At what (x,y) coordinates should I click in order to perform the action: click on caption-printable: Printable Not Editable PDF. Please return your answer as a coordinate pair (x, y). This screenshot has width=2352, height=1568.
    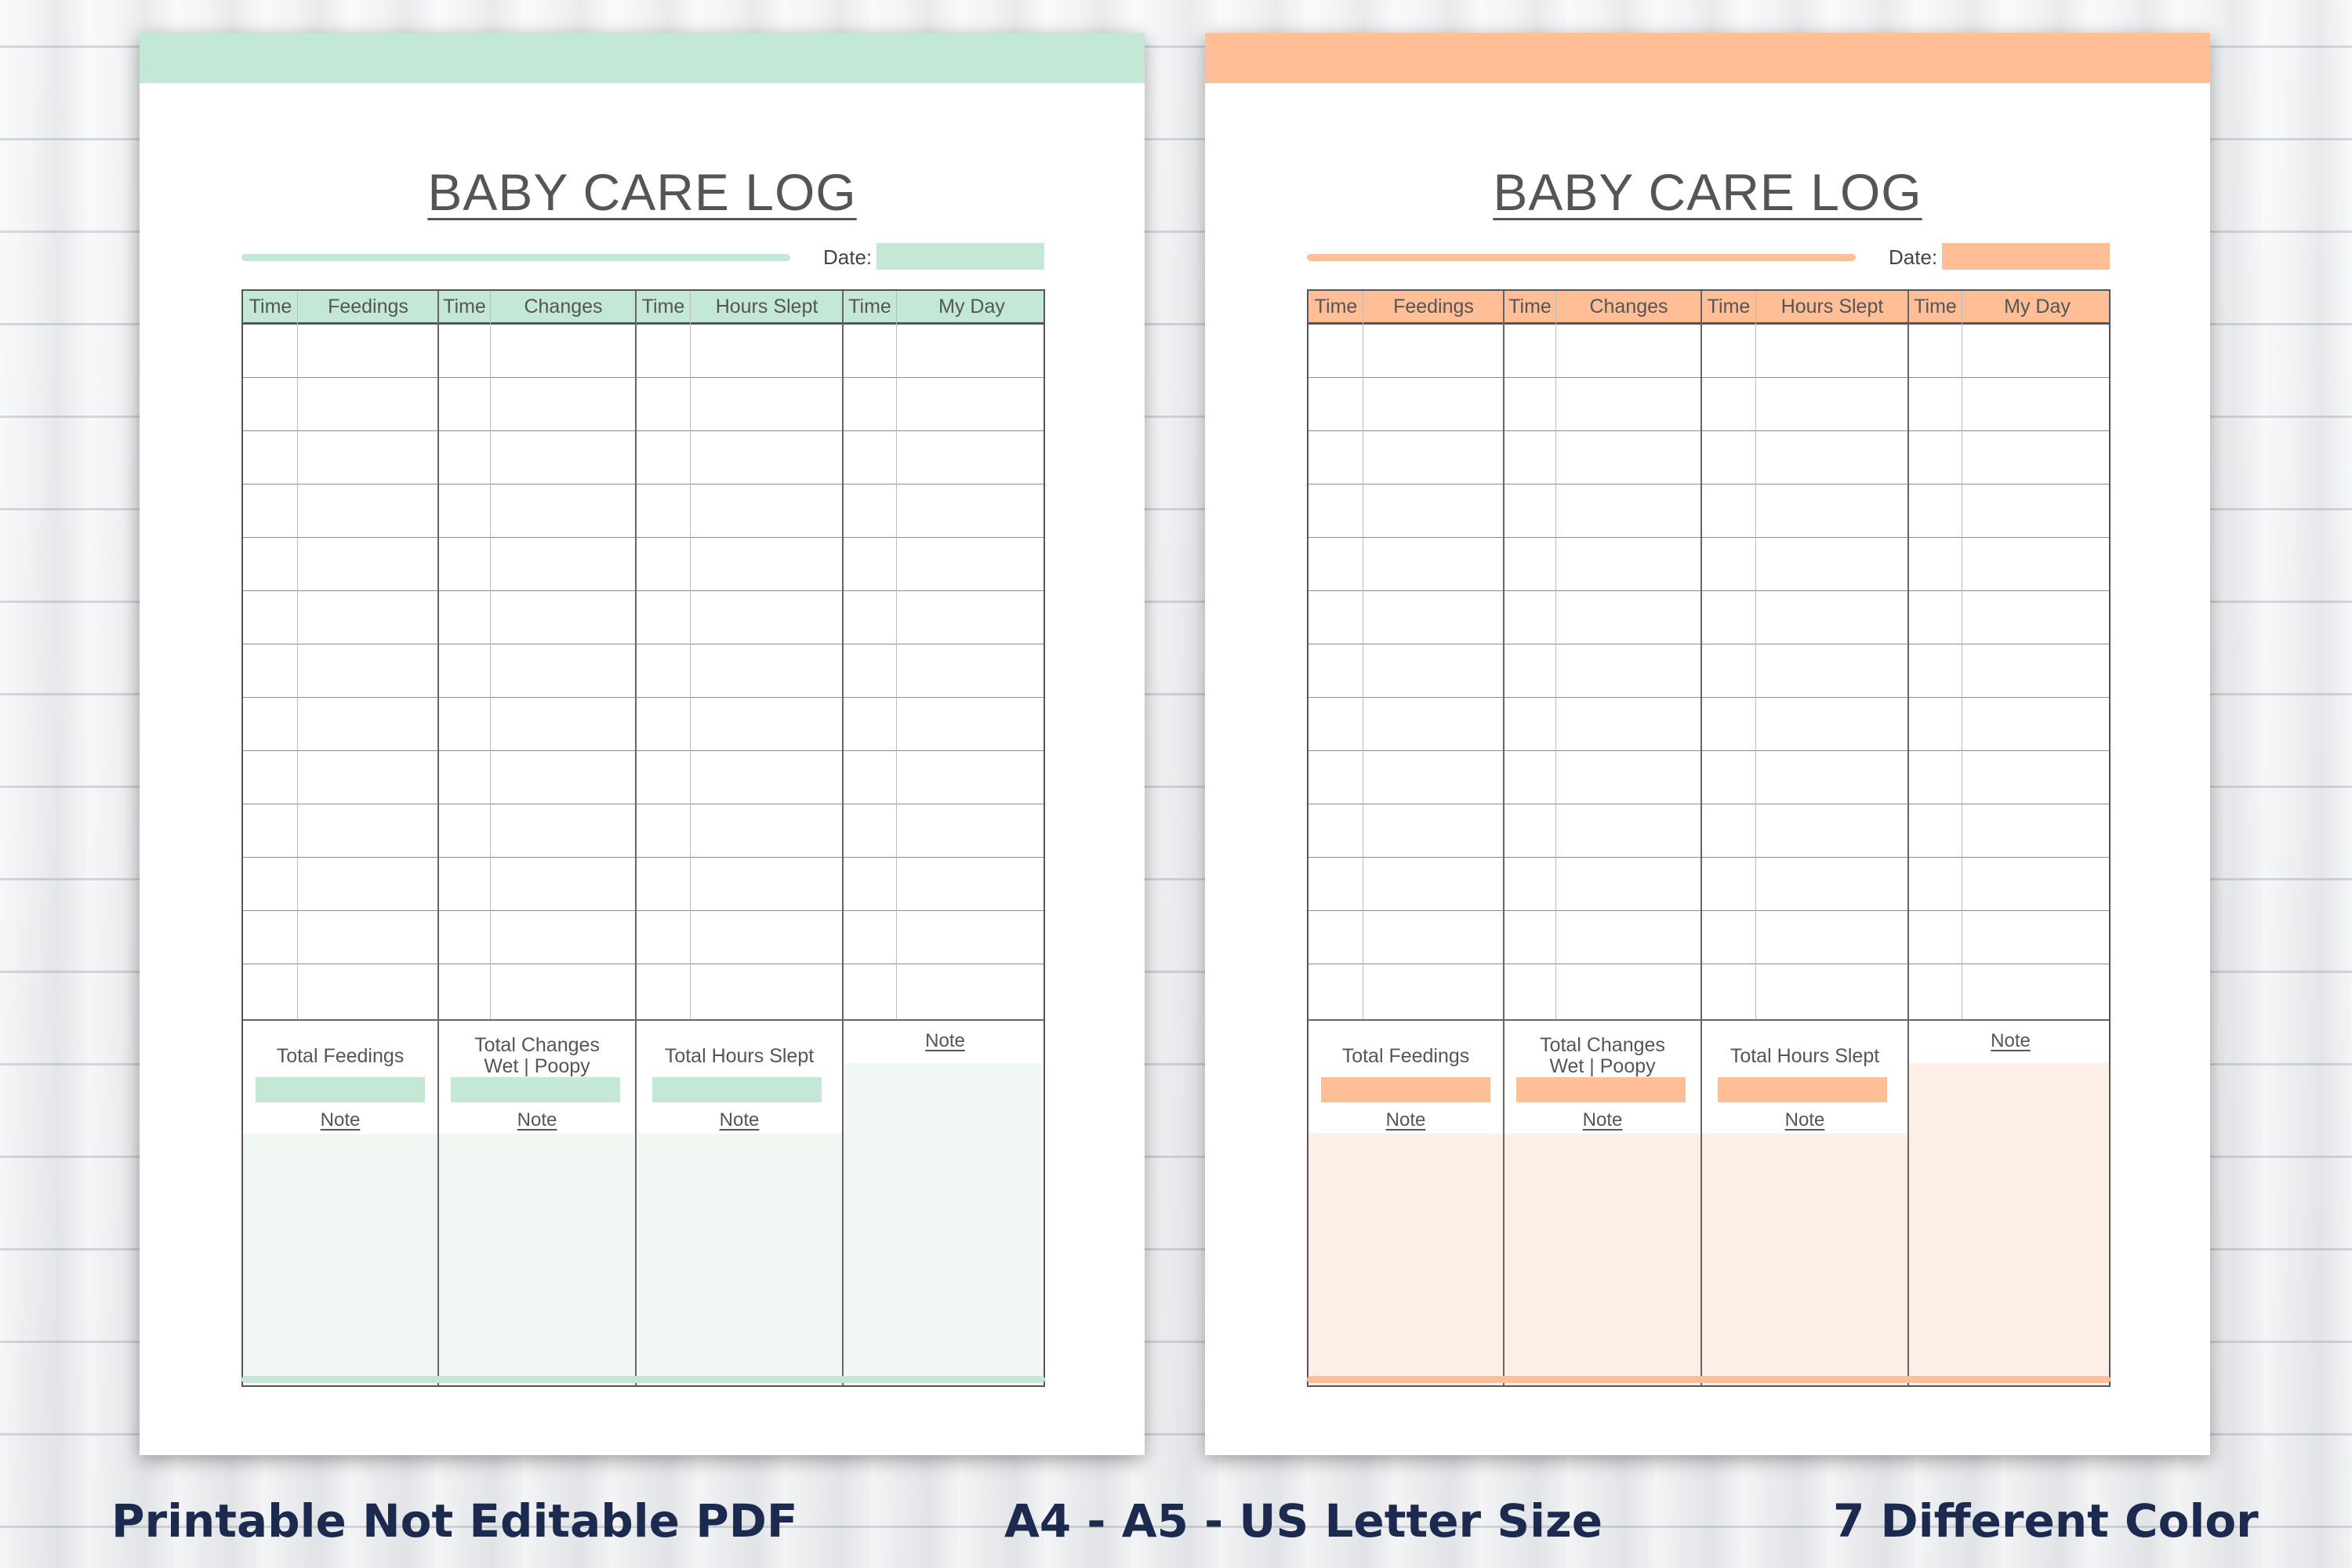
    Looking at the image, I should click on (454, 1521).